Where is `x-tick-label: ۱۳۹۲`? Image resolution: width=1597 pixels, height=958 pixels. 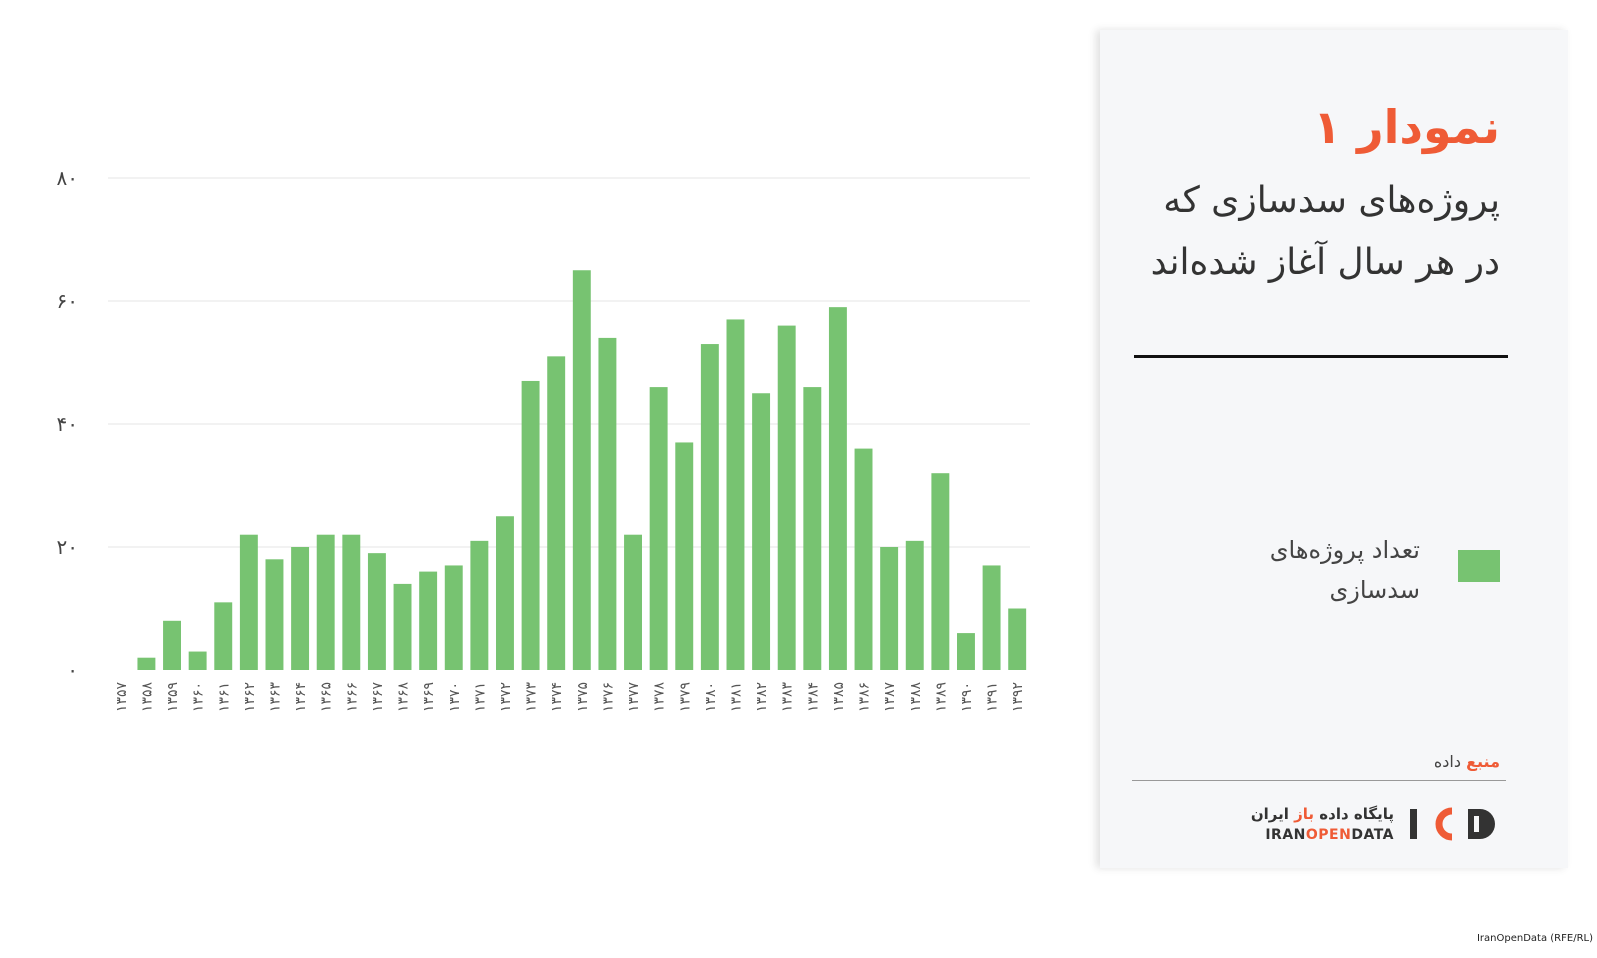
x-tick-label: ۱۳۹۲ is located at coordinates (1018, 697).